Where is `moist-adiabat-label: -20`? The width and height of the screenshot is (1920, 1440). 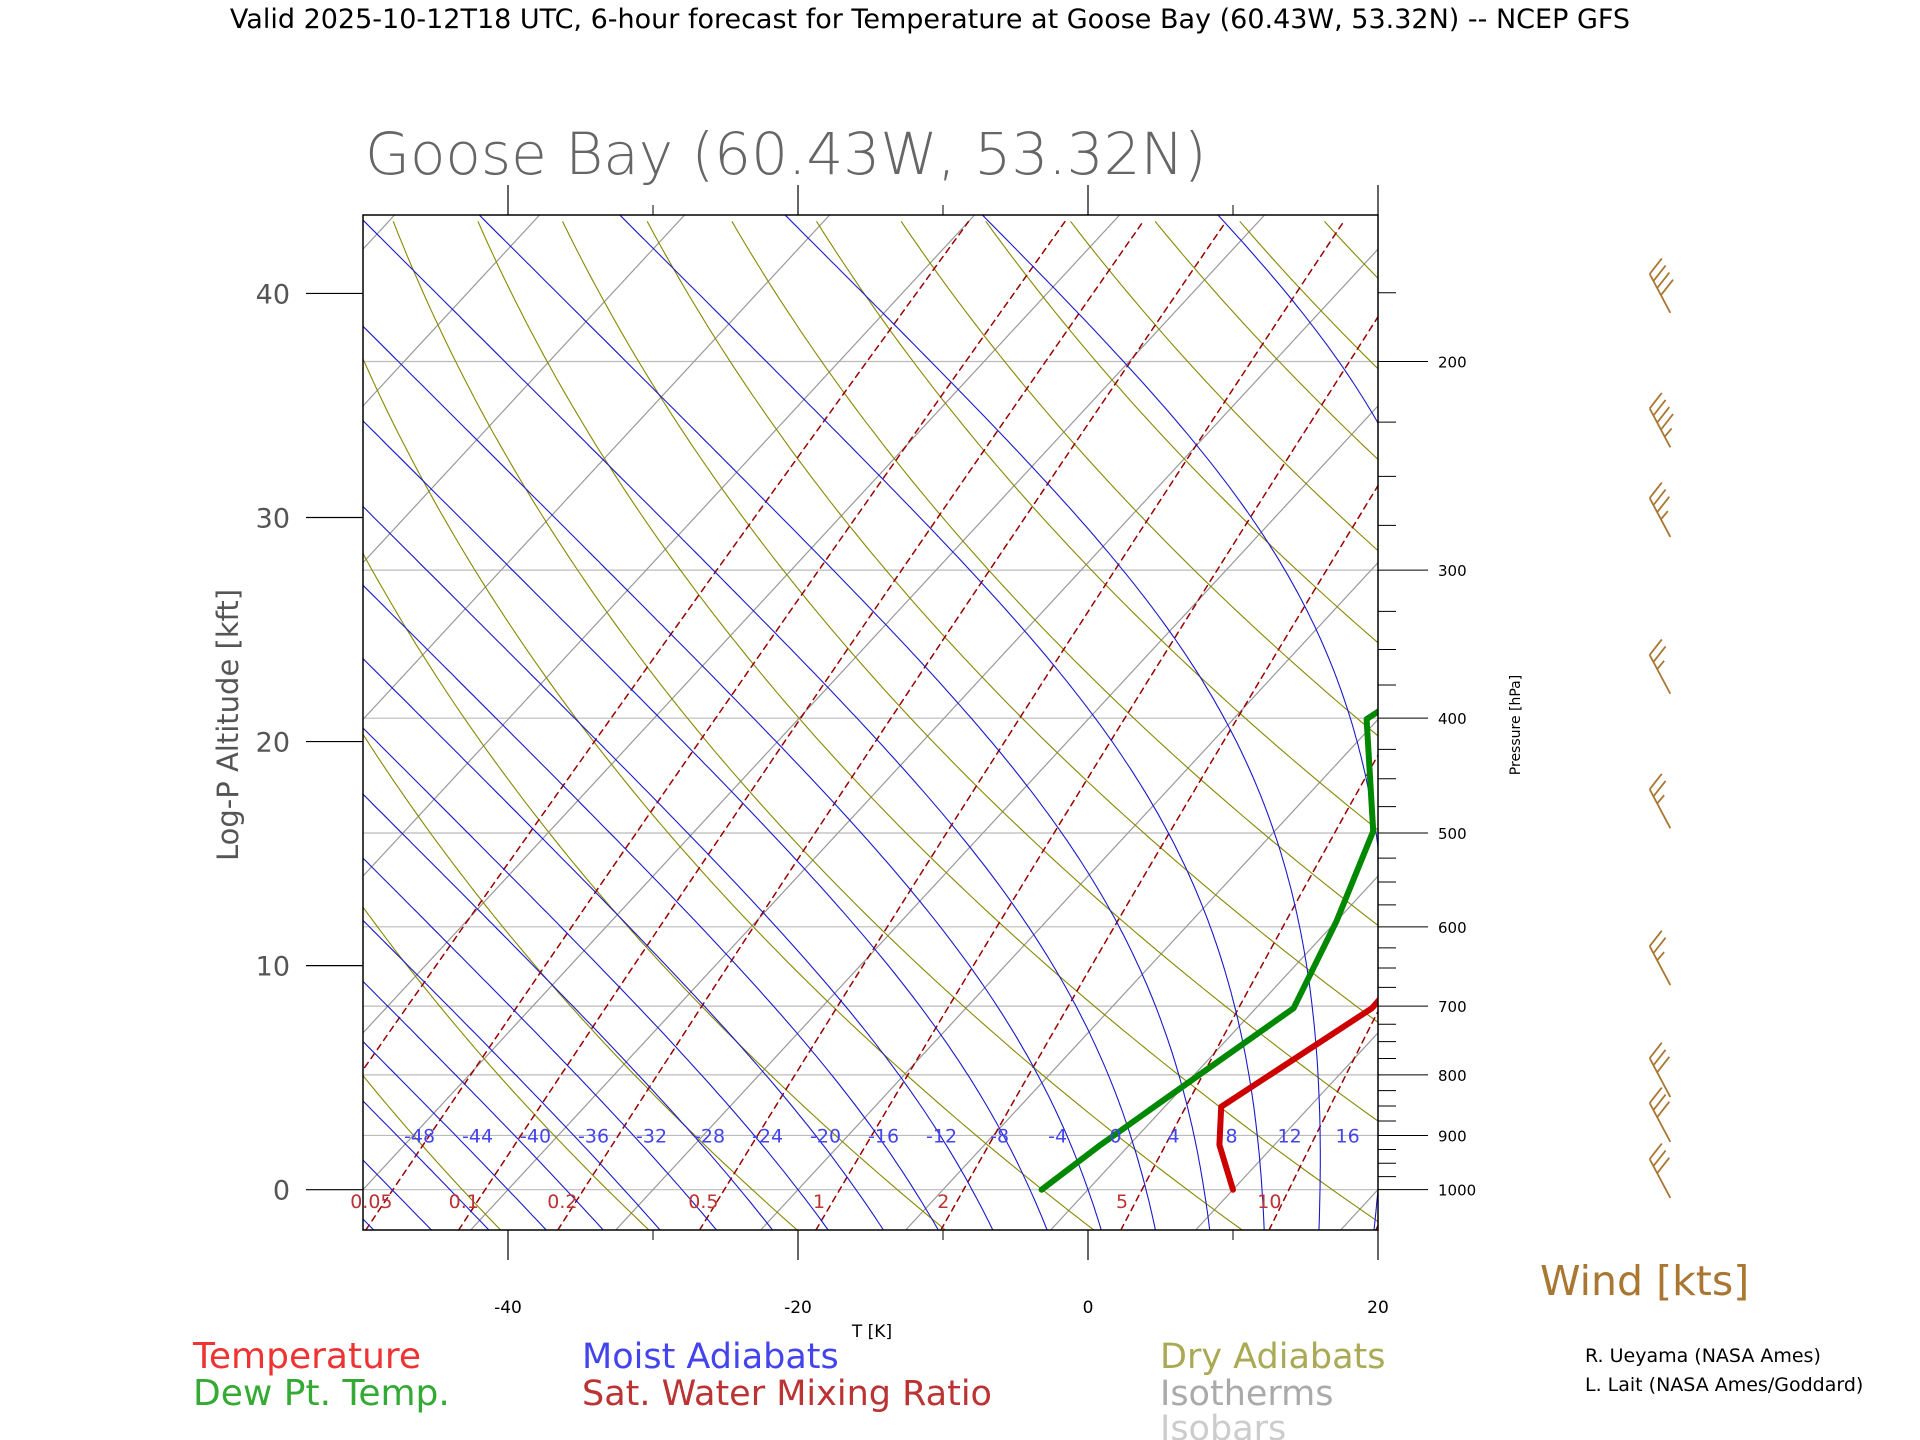
moist-adiabat-label: -20 is located at coordinates (825, 1136).